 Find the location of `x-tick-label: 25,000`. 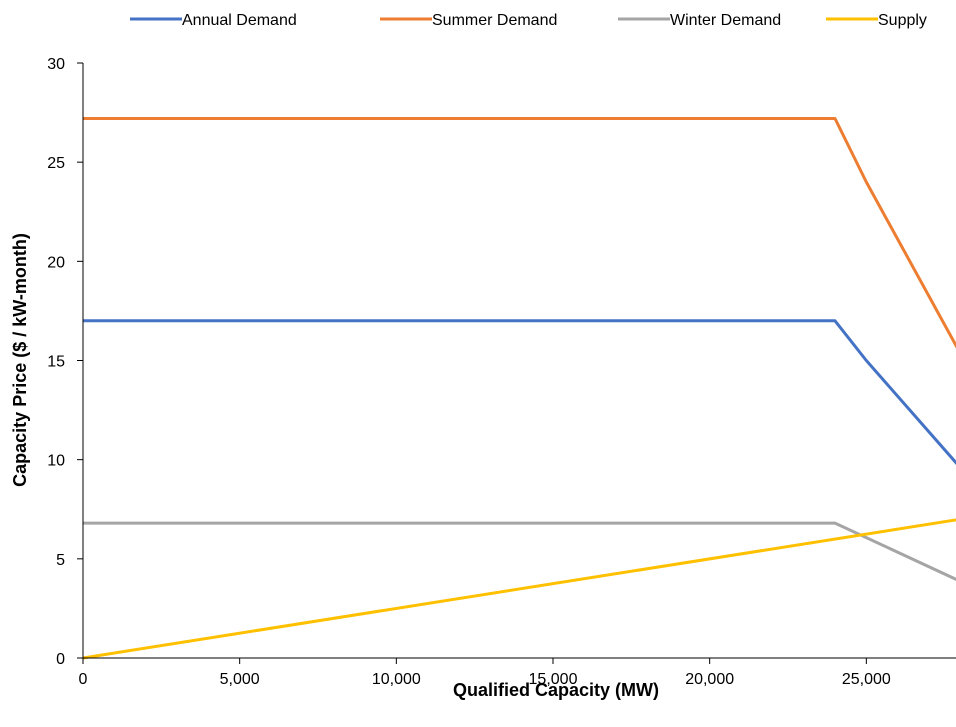

x-tick-label: 25,000 is located at coordinates (866, 679).